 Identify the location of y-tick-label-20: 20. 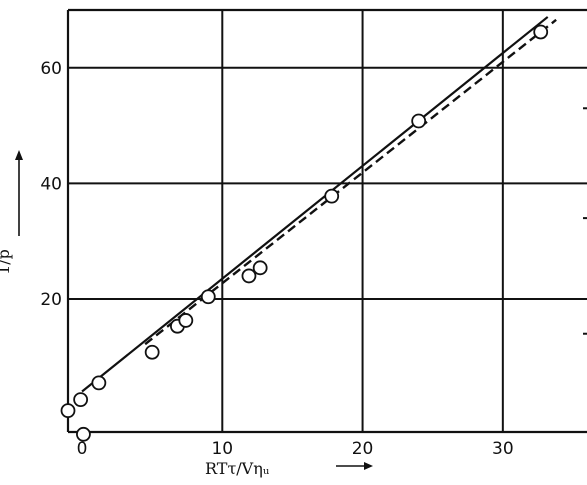
(51, 300).